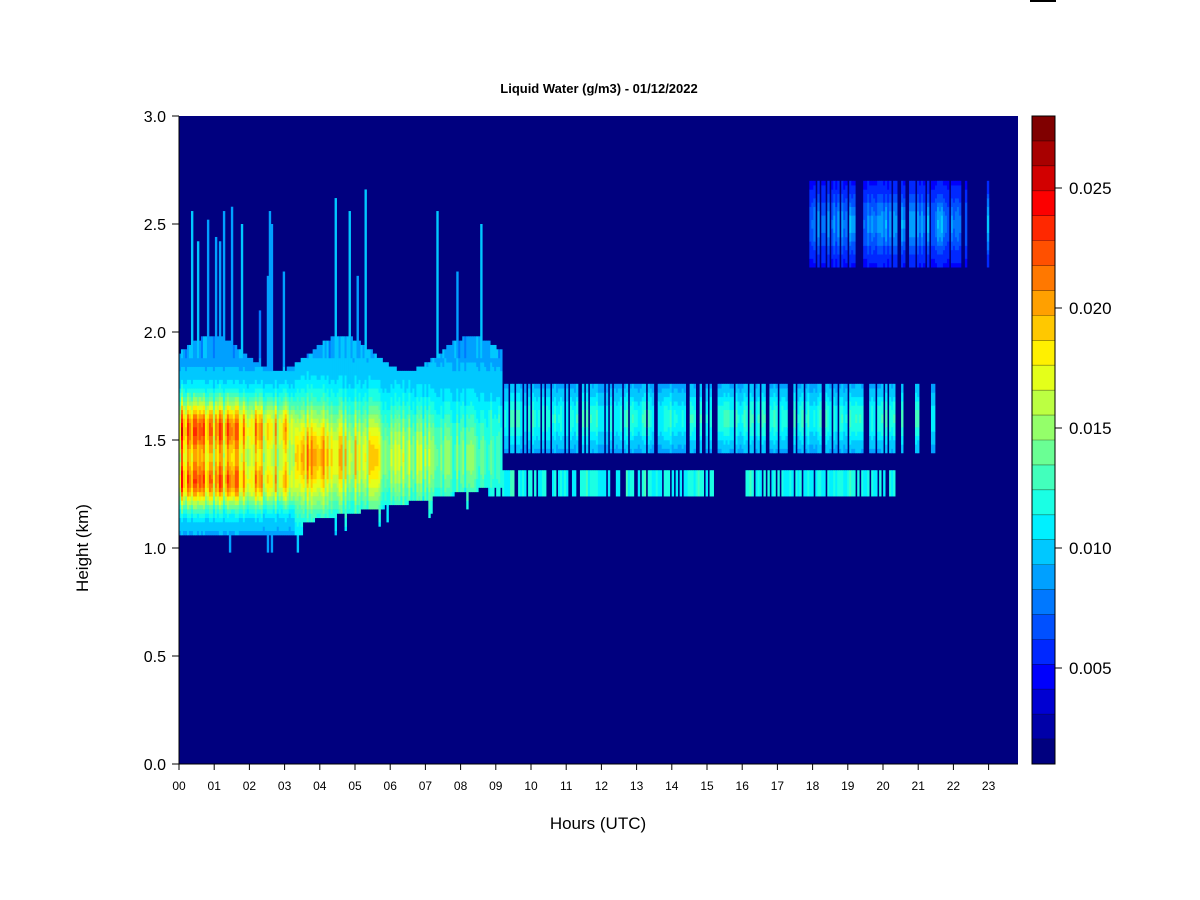  I want to click on x-tick-label: 17, so click(778, 786).